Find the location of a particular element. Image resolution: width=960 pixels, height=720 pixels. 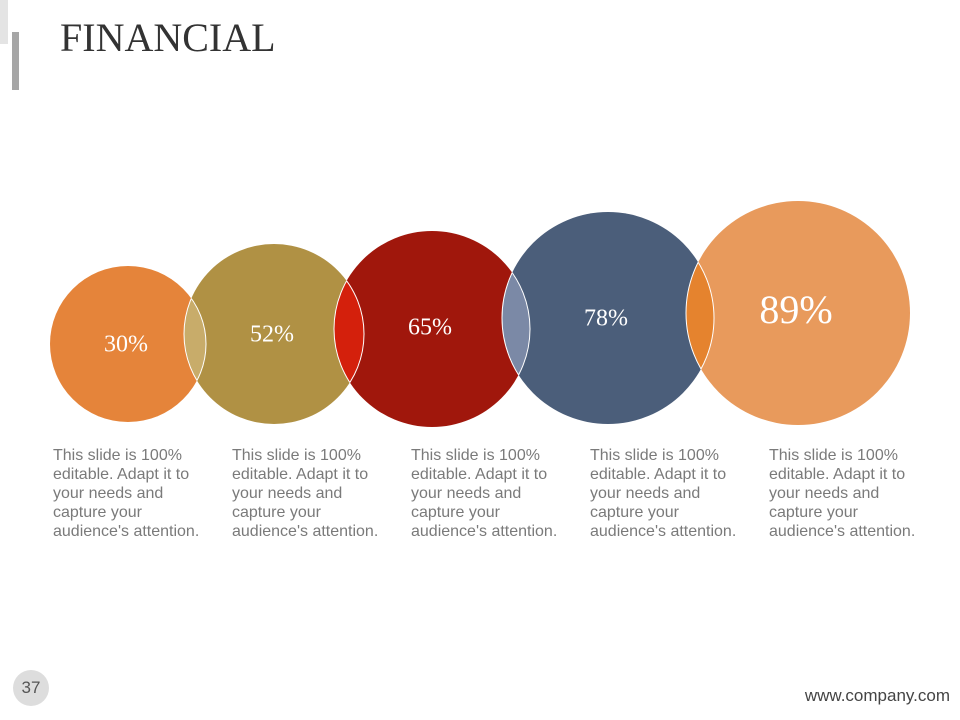

percent-label: 78% is located at coordinates (606, 319).